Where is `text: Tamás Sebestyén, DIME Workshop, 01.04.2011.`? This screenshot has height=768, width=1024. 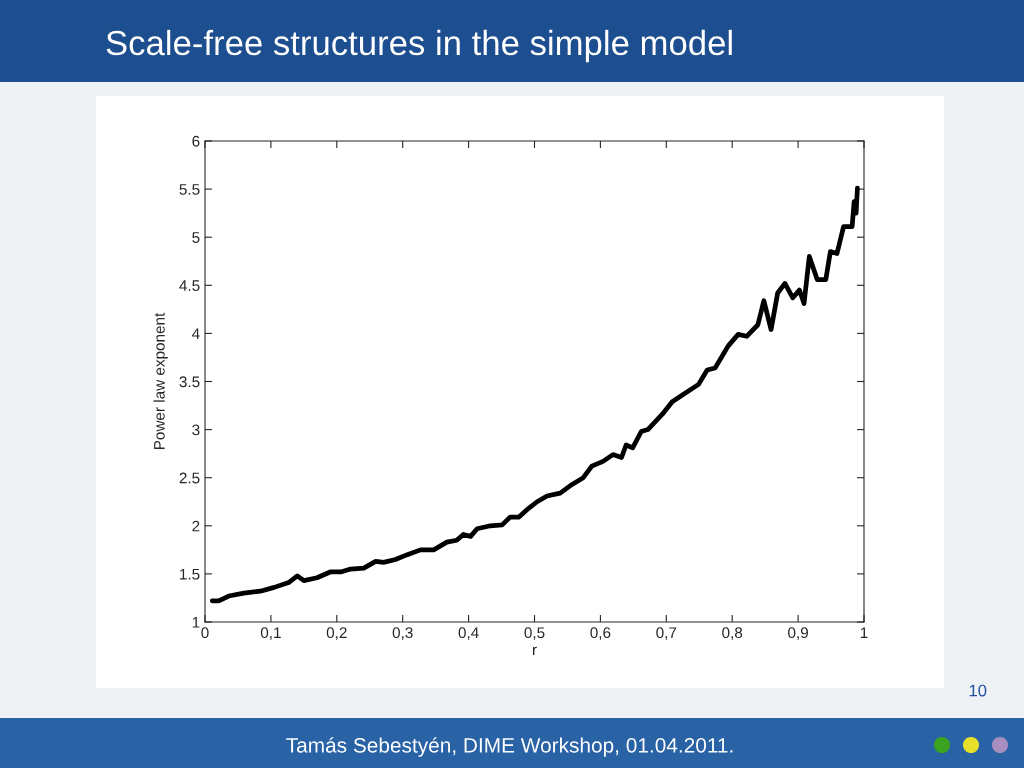 text: Tamás Sebestyén, DIME Workshop, 01.04.2011. is located at coordinates (509, 747).